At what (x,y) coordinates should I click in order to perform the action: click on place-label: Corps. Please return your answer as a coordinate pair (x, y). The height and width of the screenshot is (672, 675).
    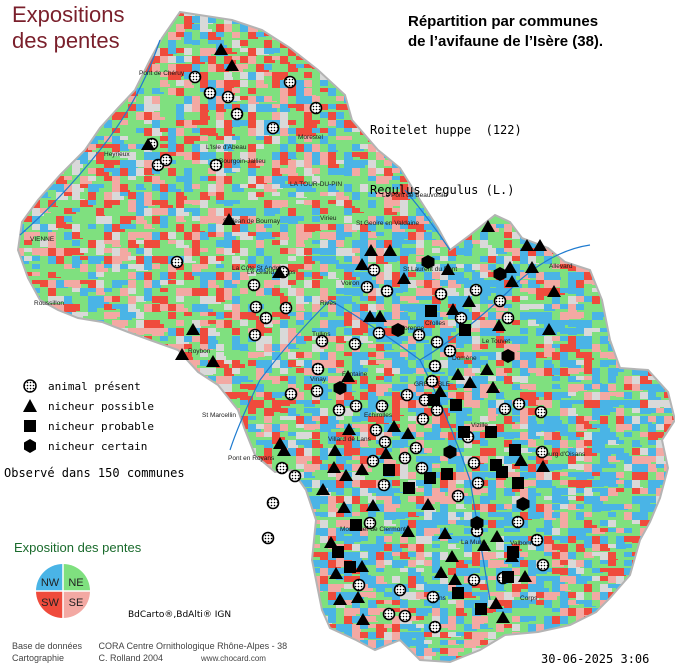
    Looking at the image, I should click on (529, 598).